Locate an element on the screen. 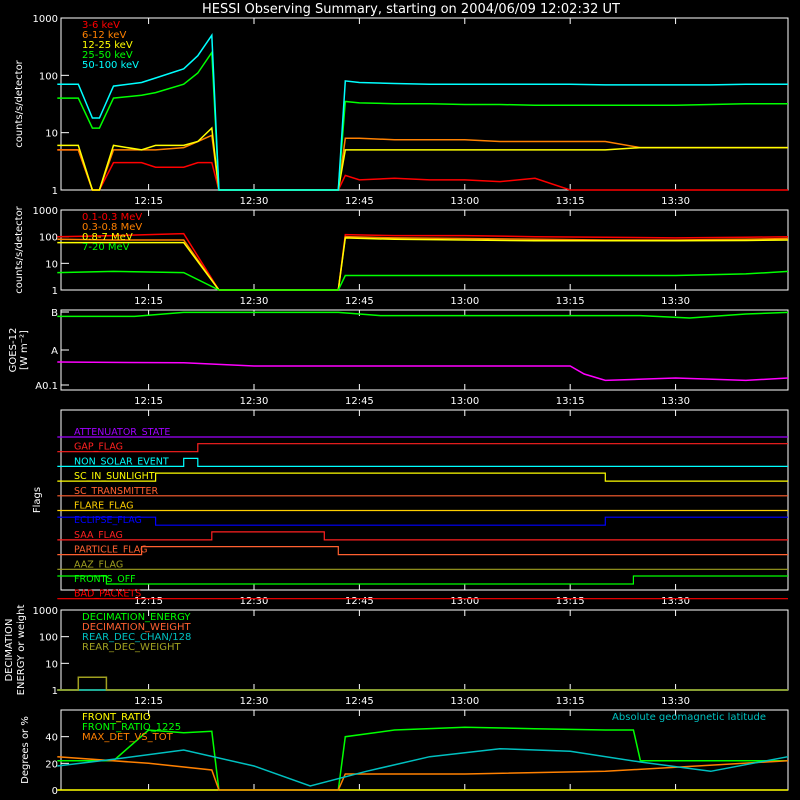  panel-frame is located at coordinates (424, 250).